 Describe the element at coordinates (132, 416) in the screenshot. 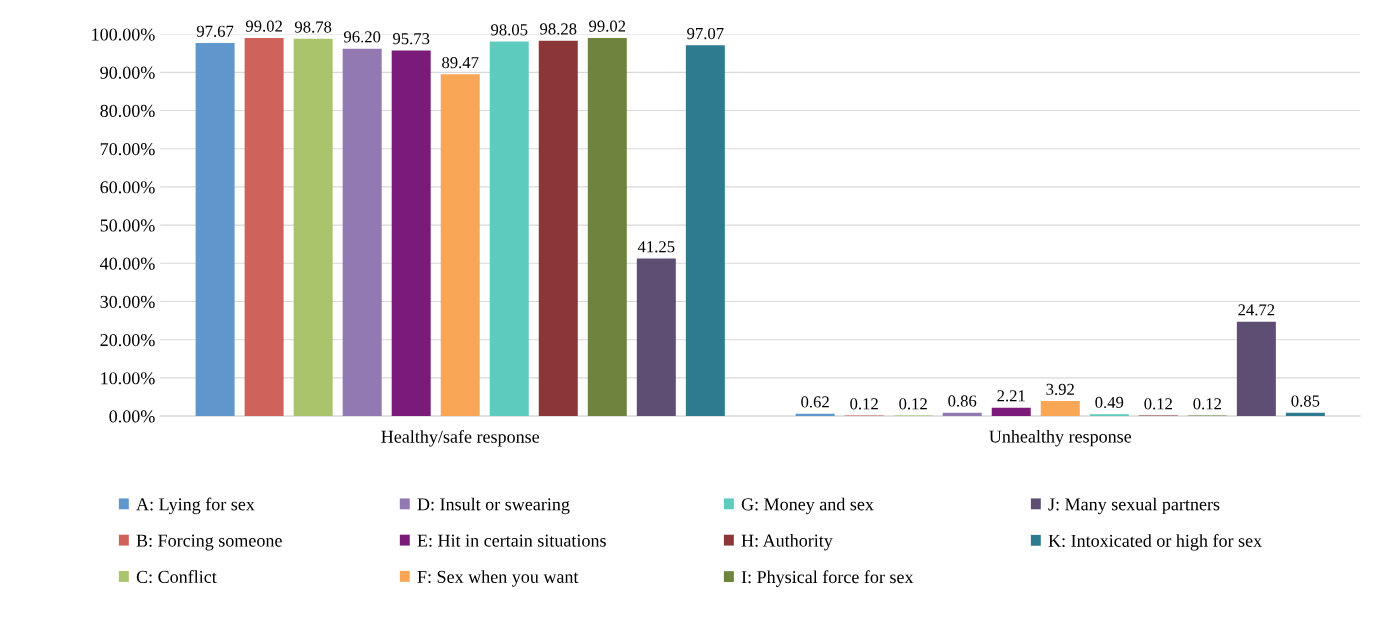

I see `y-tick-label: 0.00%` at that location.